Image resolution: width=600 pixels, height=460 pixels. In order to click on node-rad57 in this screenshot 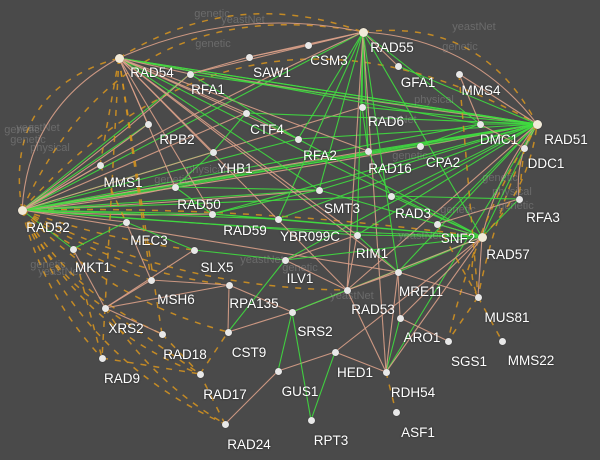, I will do `click(437, 224)`.